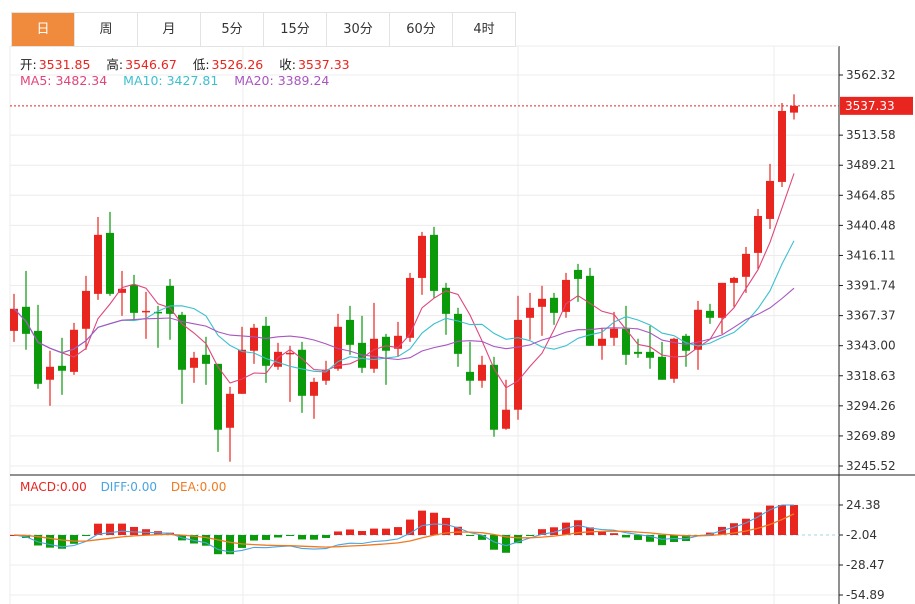 The image size is (915, 604). What do you see at coordinates (871, 436) in the screenshot?
I see `price-tick-label: 3269.89` at bounding box center [871, 436].